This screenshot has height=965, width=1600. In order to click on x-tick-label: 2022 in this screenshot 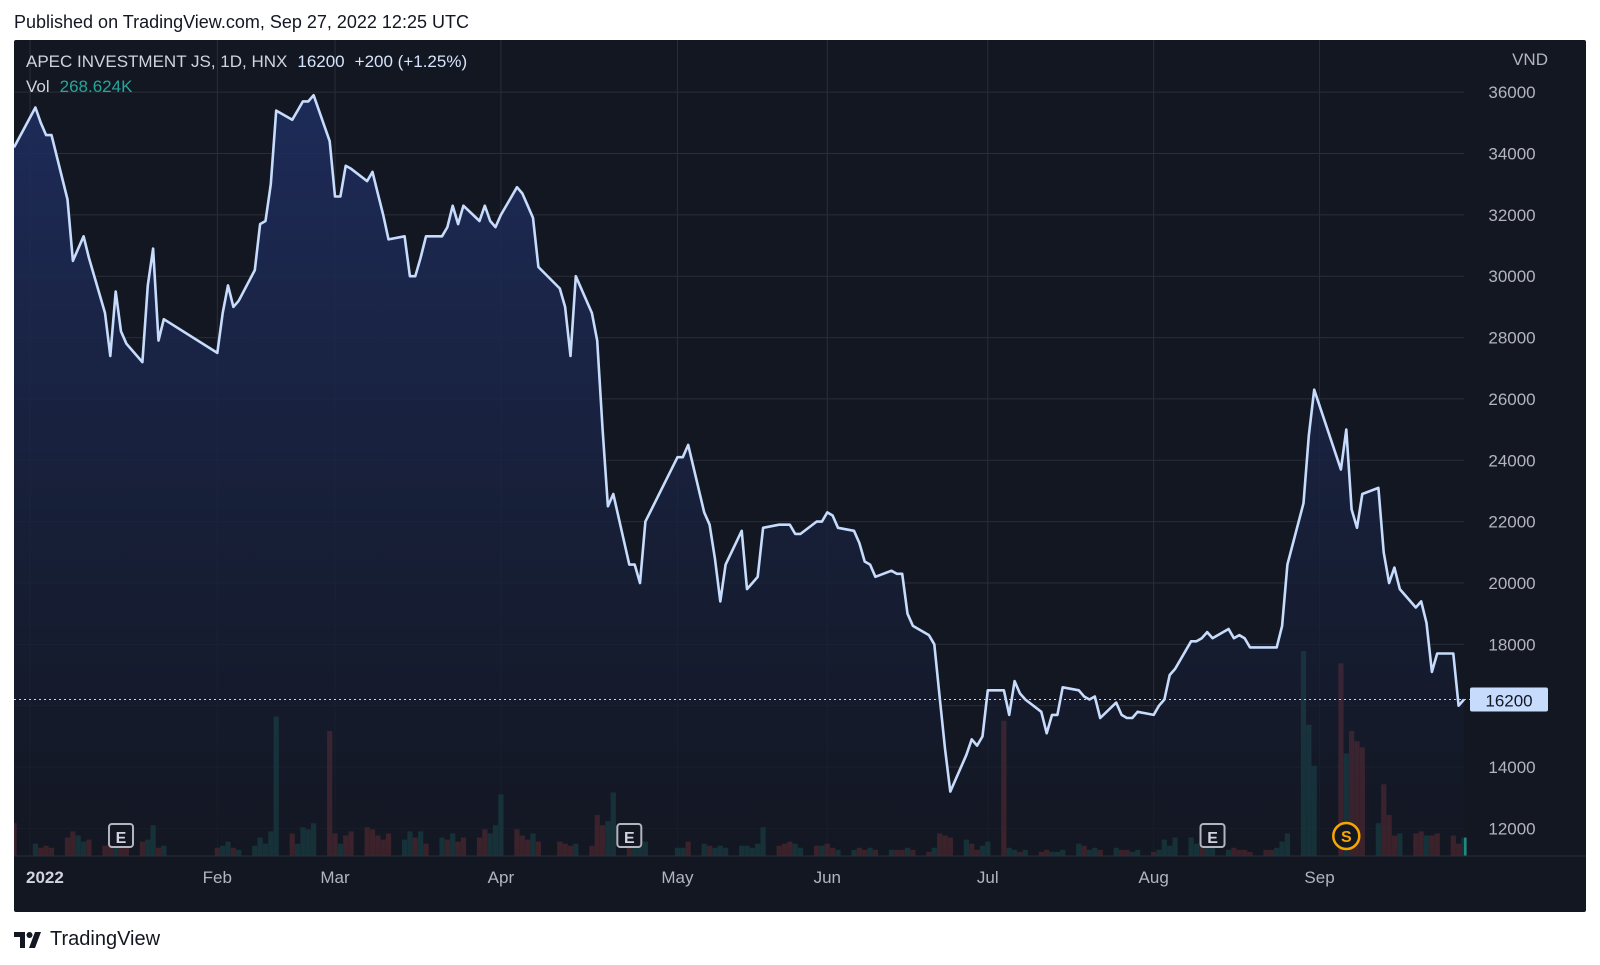, I will do `click(45, 877)`.